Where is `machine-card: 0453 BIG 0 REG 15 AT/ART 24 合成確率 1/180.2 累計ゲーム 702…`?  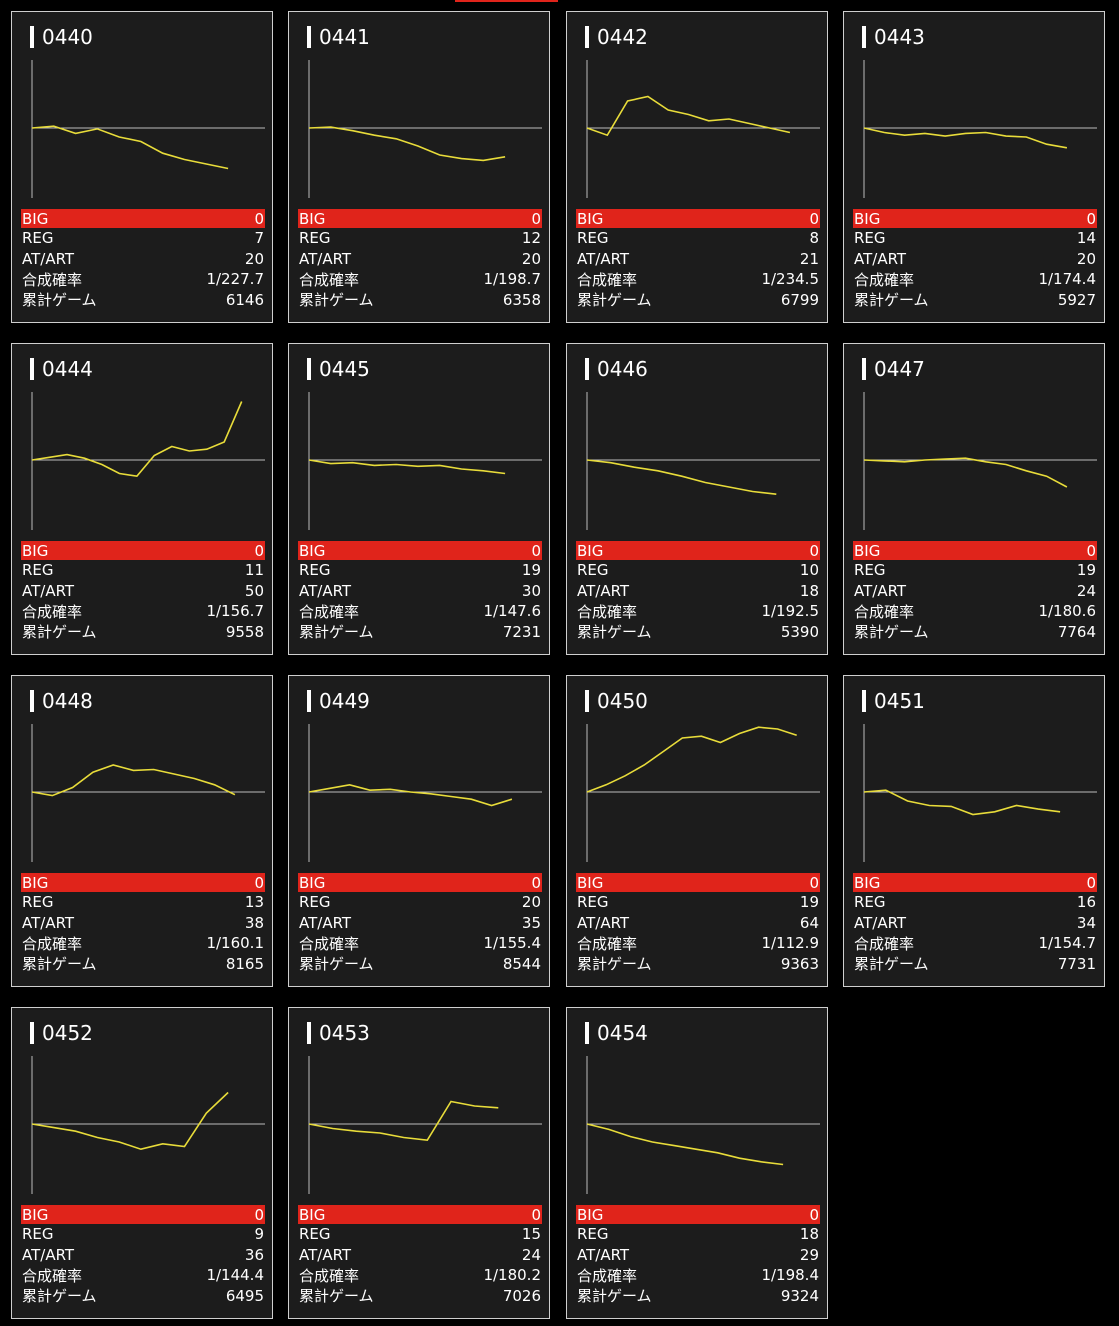
machine-card: 0453 BIG 0 REG 15 AT/ART 24 合成確率 1/180.2 累計ゲーム 702… is located at coordinates (419, 1163).